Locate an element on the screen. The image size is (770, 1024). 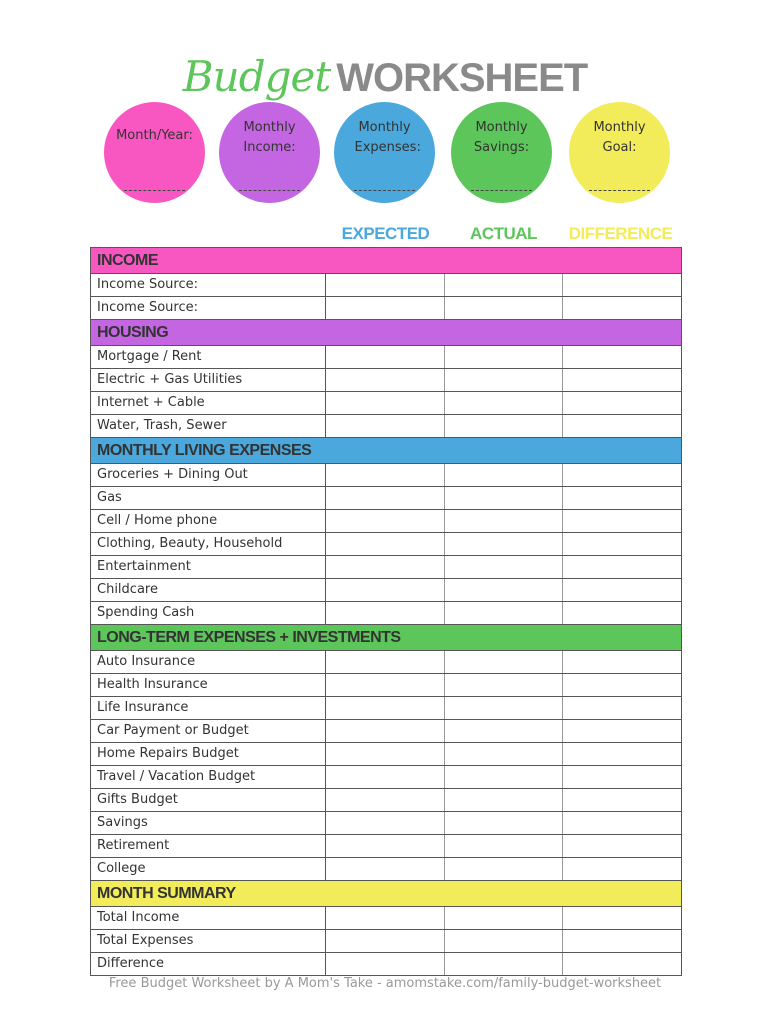
table-row: Clothing, Beauty, Household is located at coordinates (386, 544).